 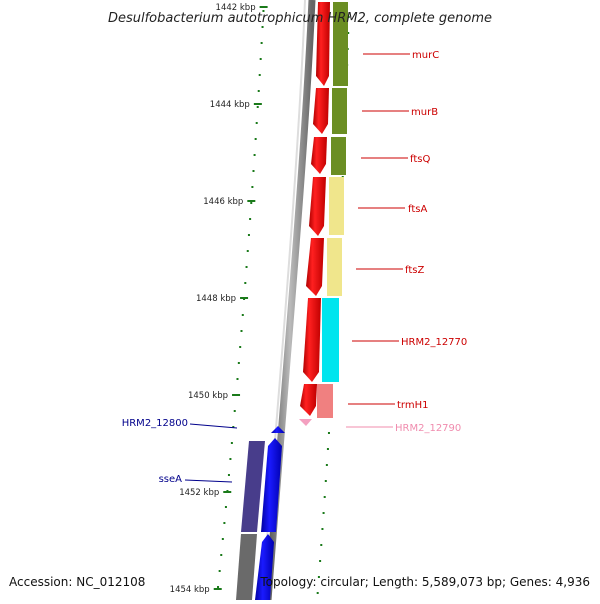 I want to click on ruler-tick-label: 1450 kbp, so click(x=208, y=396).